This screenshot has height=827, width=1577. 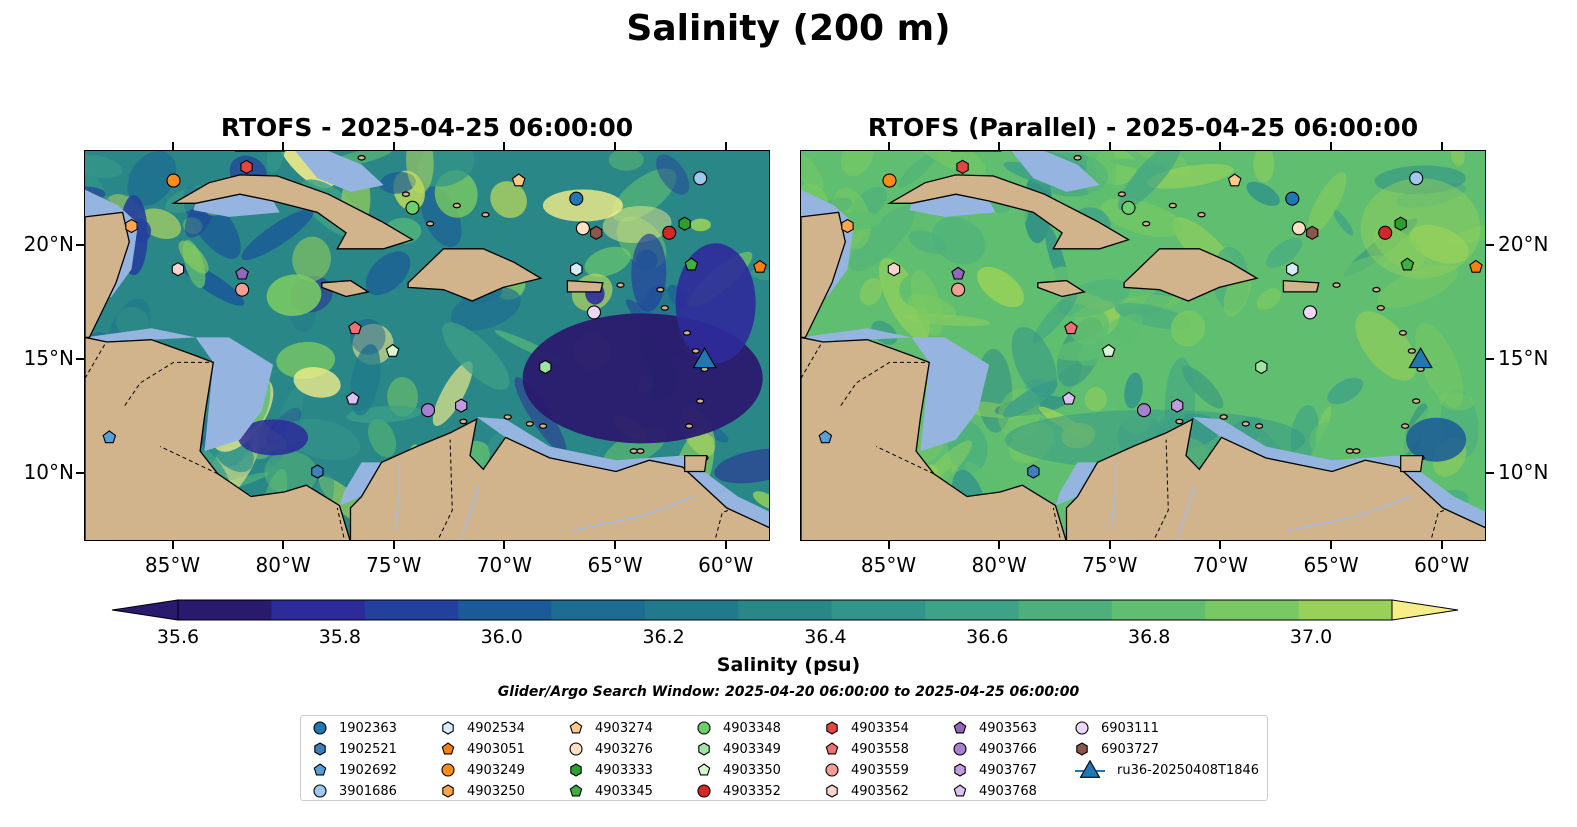 I want to click on legend-entry: 4903249, so click(x=482, y=770).